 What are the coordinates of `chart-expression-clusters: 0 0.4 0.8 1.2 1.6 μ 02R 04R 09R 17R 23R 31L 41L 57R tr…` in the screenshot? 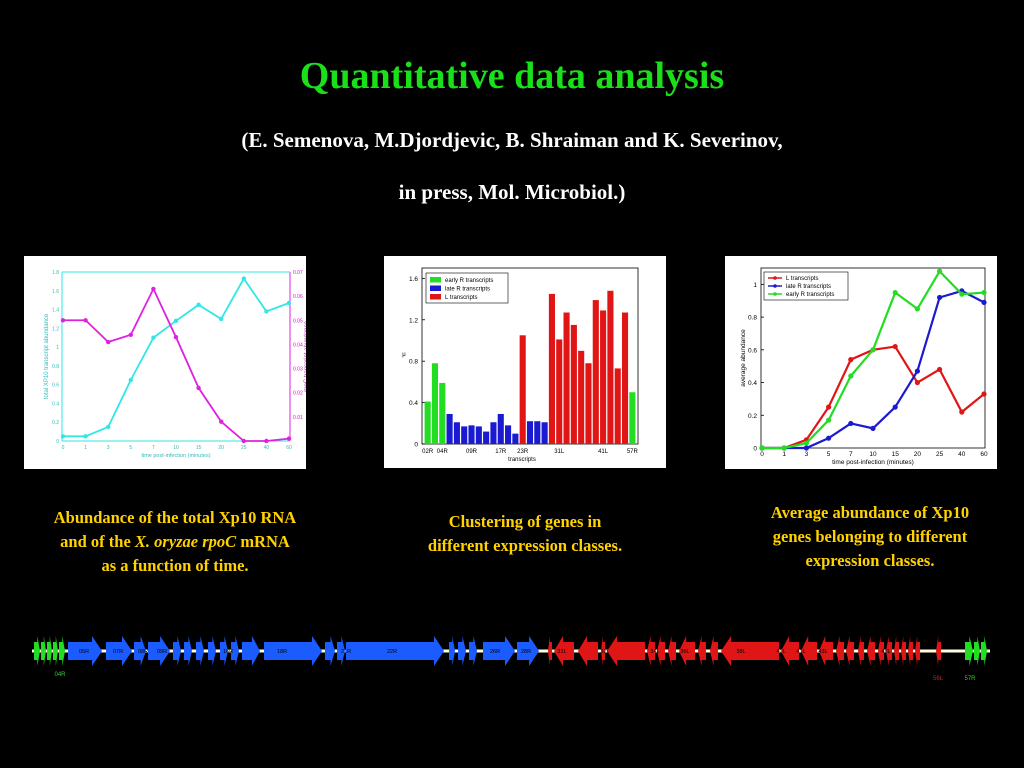 It's located at (525, 362).